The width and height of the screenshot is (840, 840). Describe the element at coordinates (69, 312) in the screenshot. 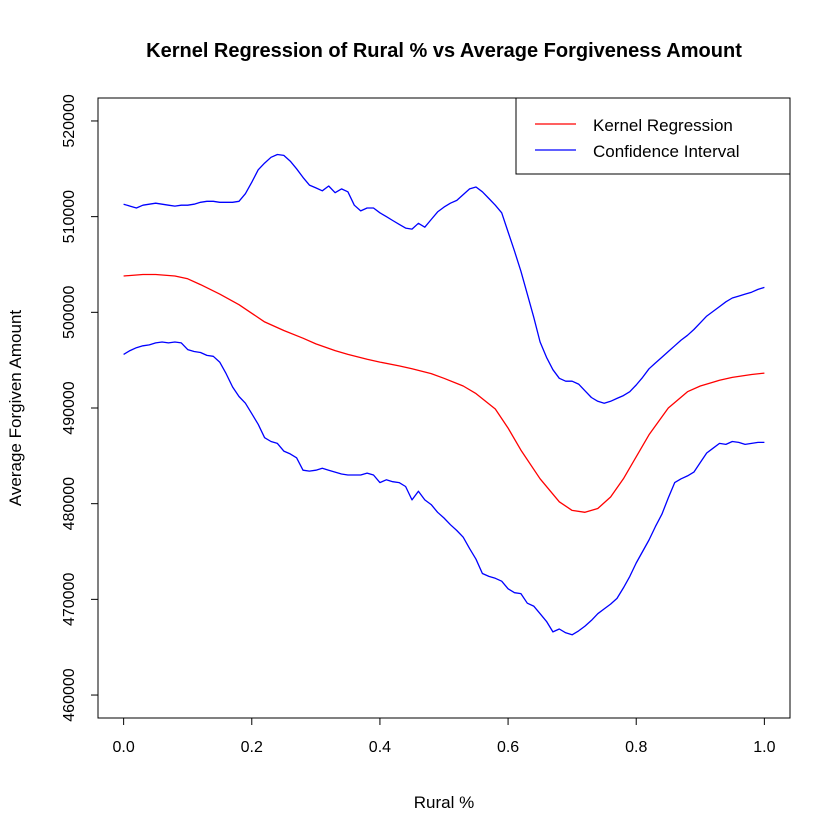

I see `y-tick-label: 500000` at that location.